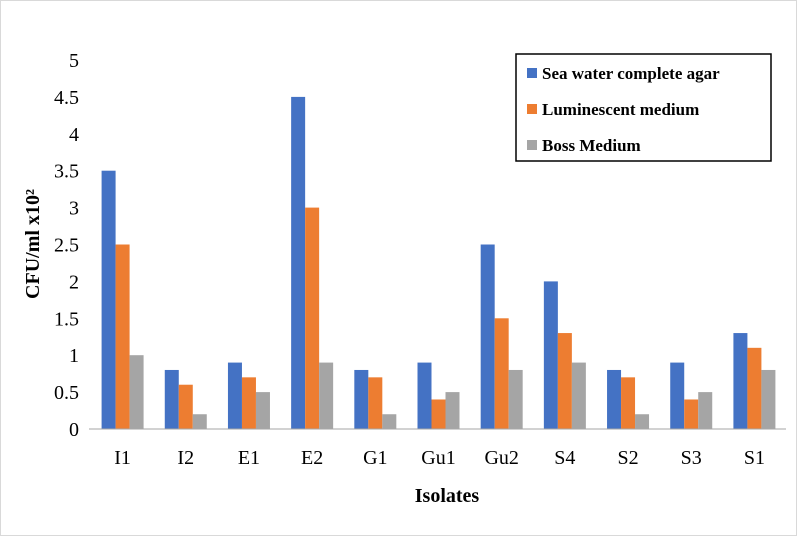 The width and height of the screenshot is (797, 540). I want to click on y-tick-label: 2.5, so click(66, 246).